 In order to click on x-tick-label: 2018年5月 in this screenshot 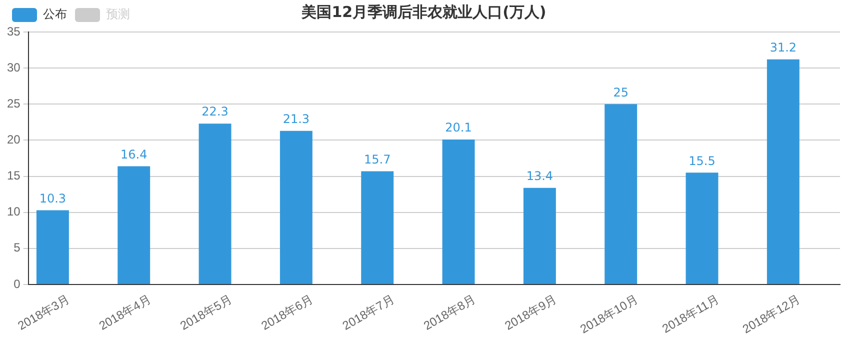, I will do `click(206, 312)`.